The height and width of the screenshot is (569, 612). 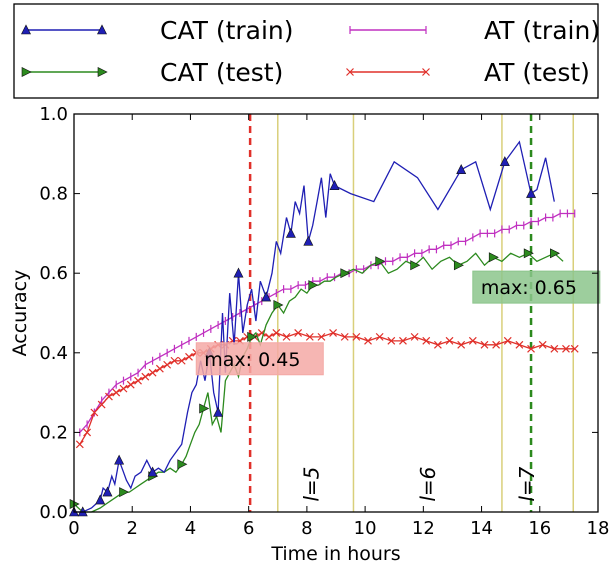 What do you see at coordinates (53, 114) in the screenshot?
I see `y-tick-label: 1.0` at bounding box center [53, 114].